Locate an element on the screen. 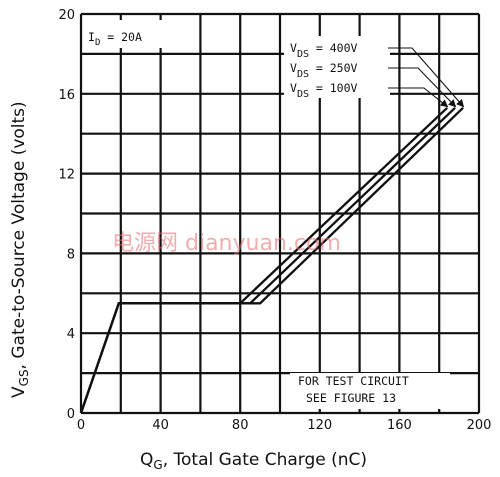 The width and height of the screenshot is (500, 477). y-axis-label-rest: , Gate-to-Source Voltage (volts) is located at coordinates (19, 235).